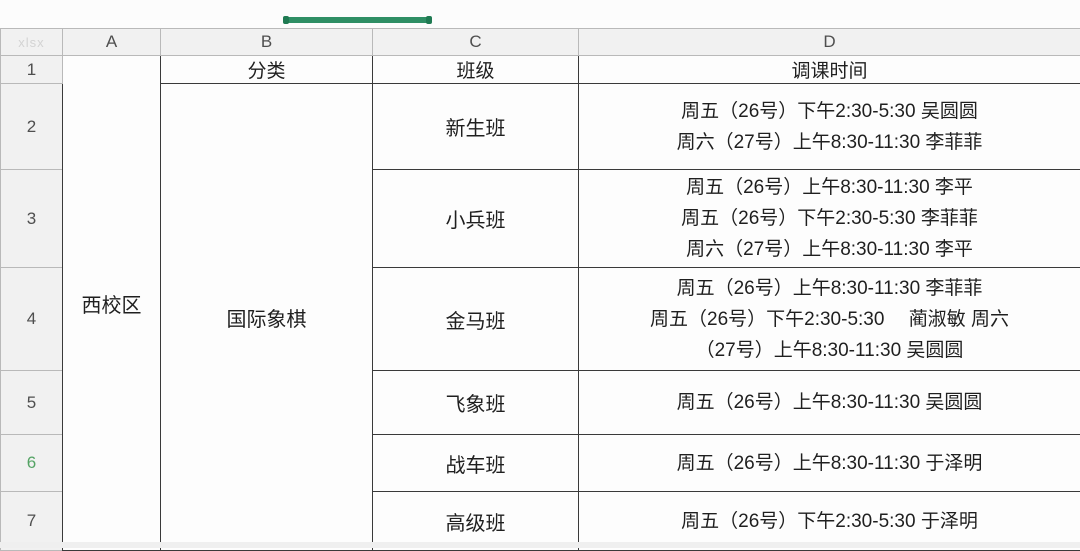 The height and width of the screenshot is (551, 1080). I want to click on select-all-corner: xlsx, so click(32, 42).